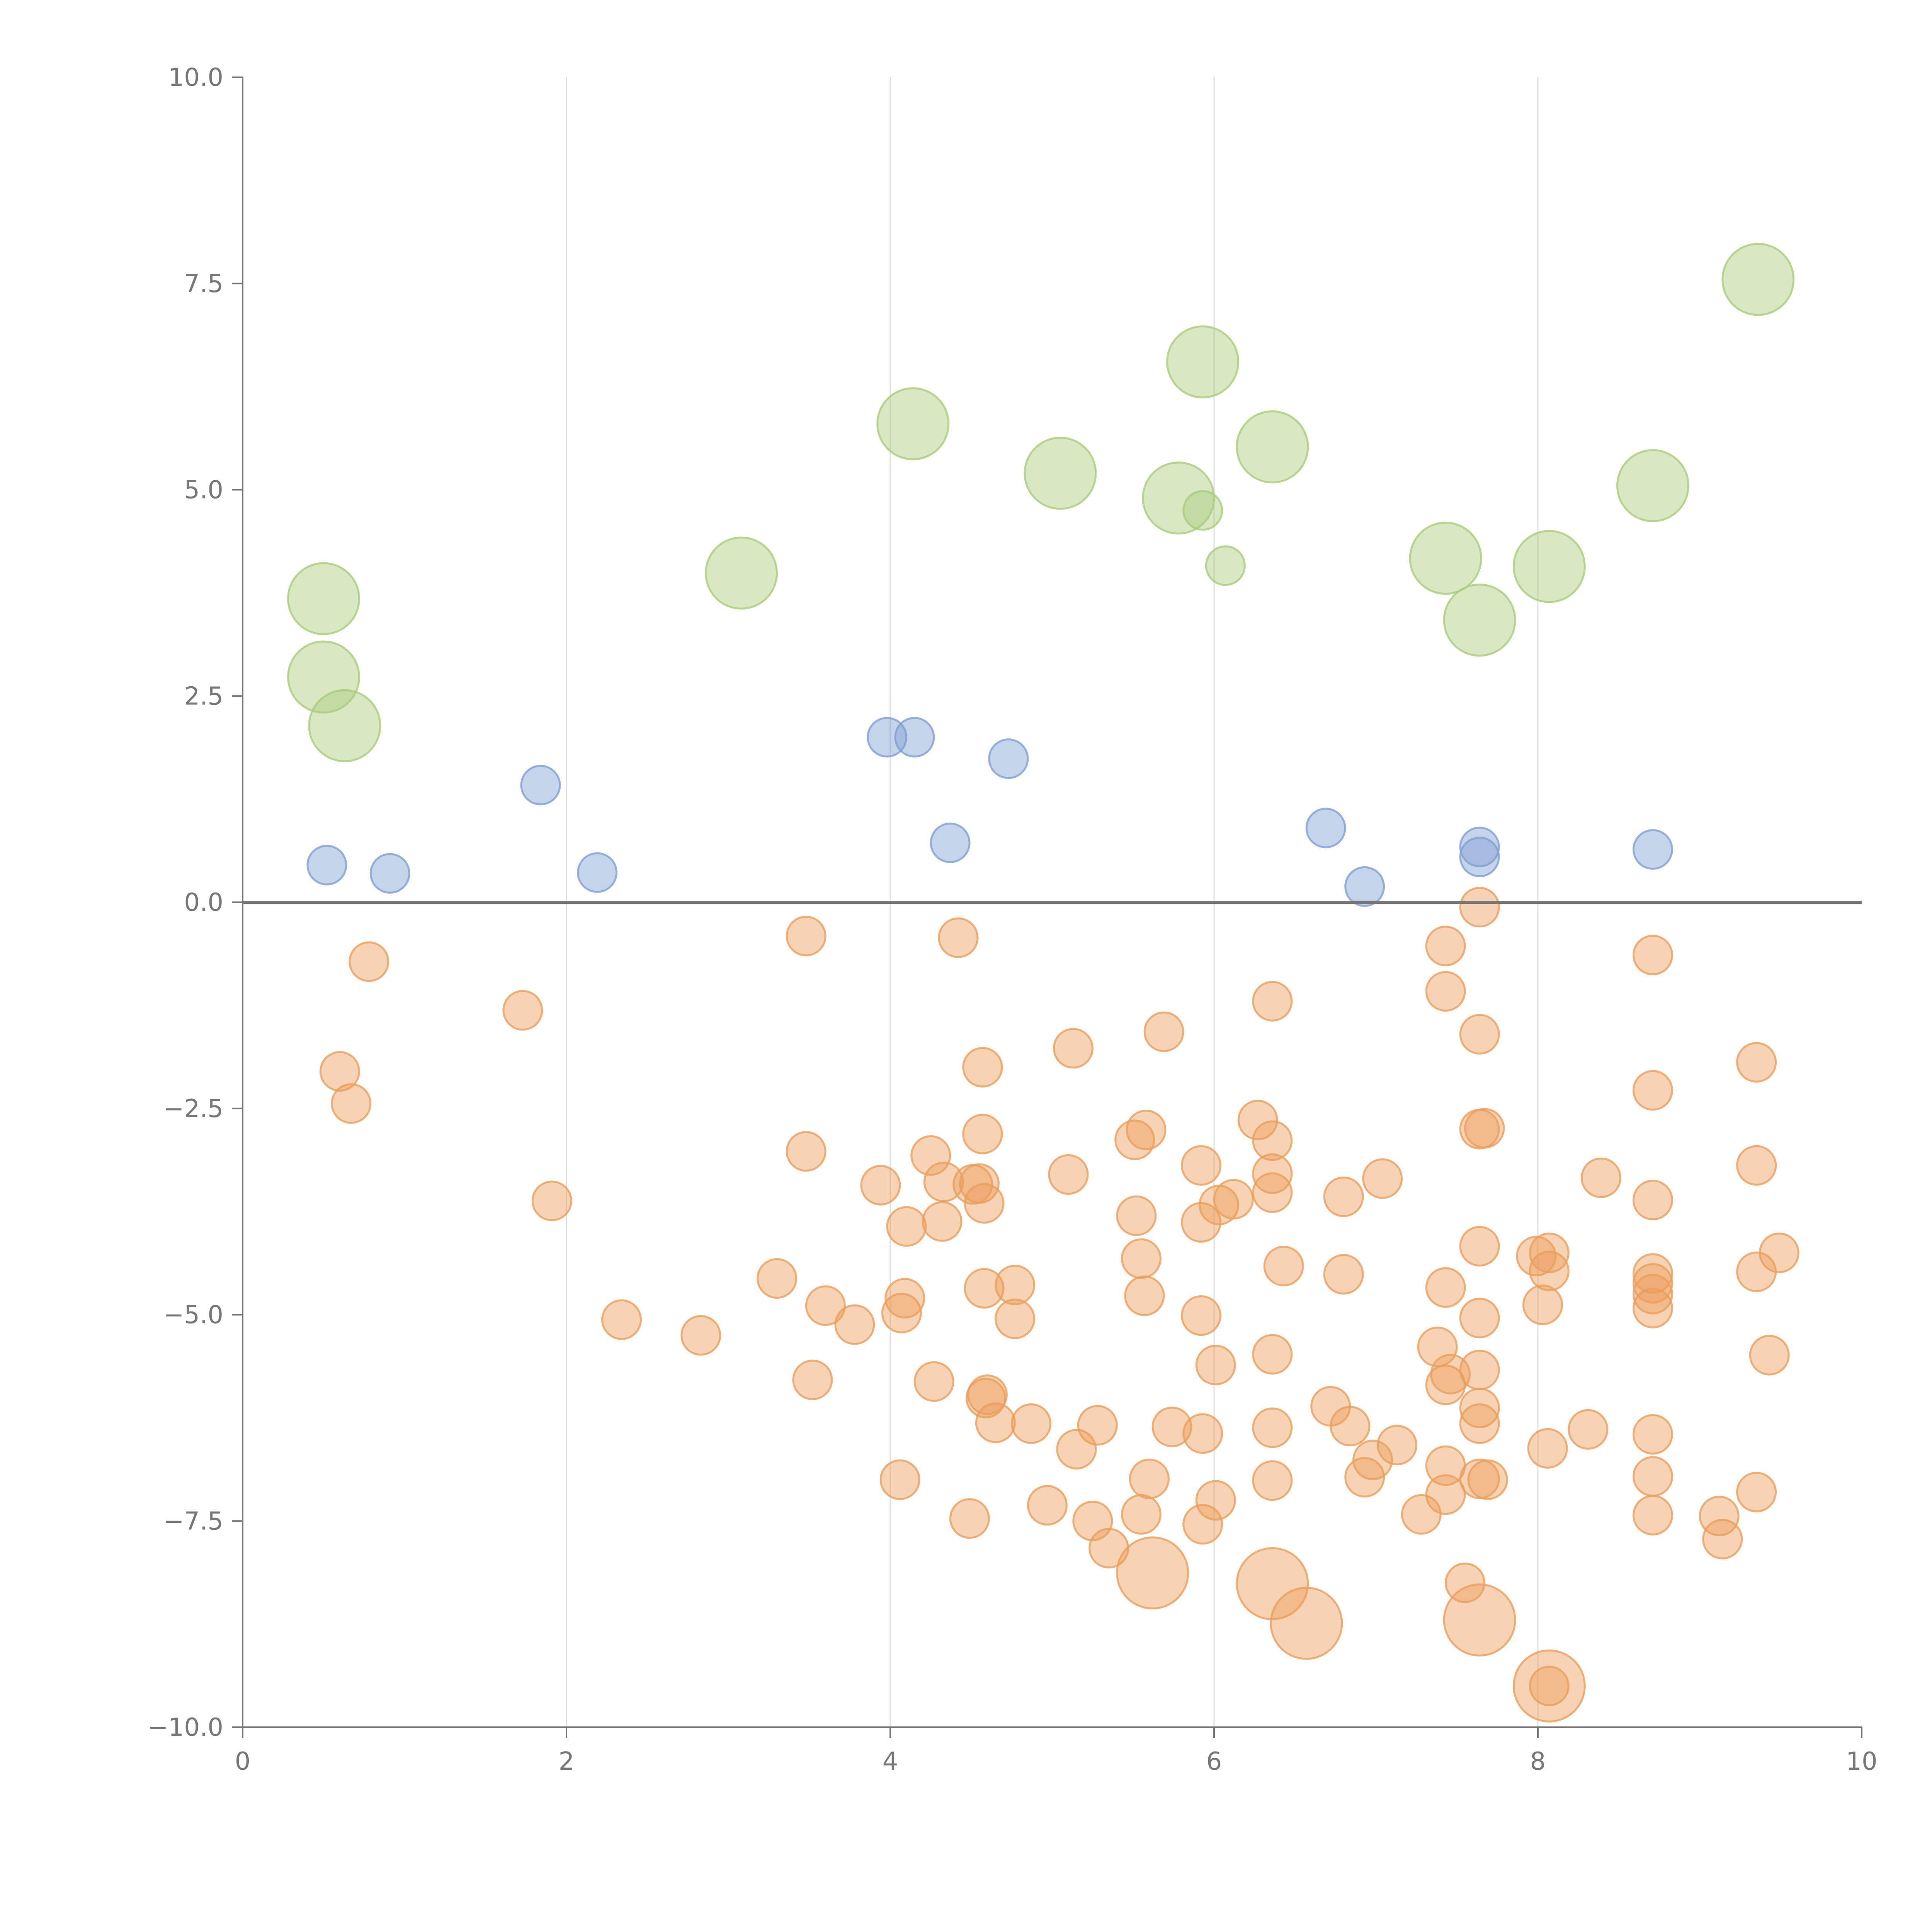 This screenshot has width=1932, height=1932. What do you see at coordinates (204, 696) in the screenshot?
I see `y-tick-label-3: 2.5` at bounding box center [204, 696].